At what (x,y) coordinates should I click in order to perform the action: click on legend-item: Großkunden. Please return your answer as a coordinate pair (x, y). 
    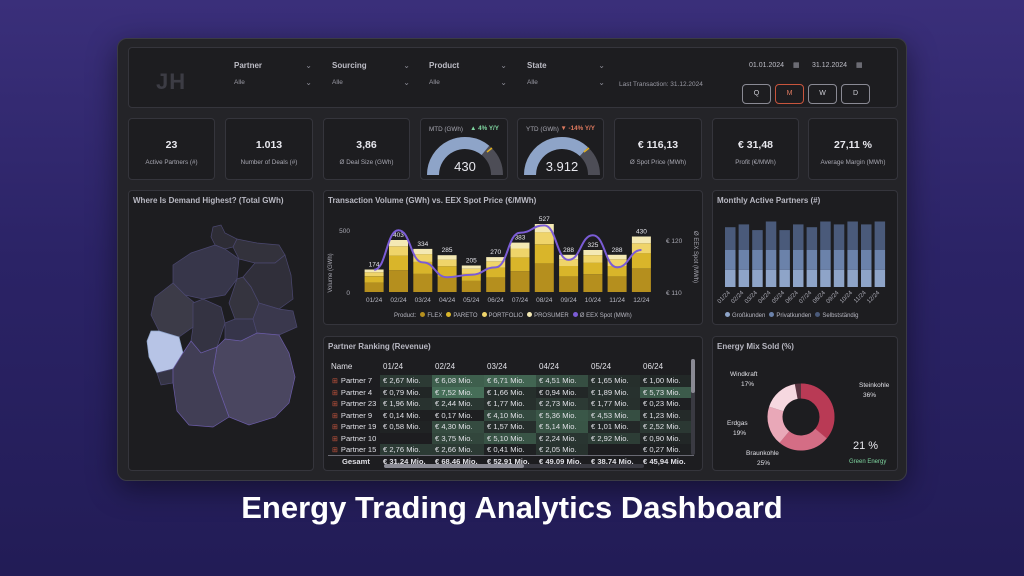
    Looking at the image, I should click on (745, 315).